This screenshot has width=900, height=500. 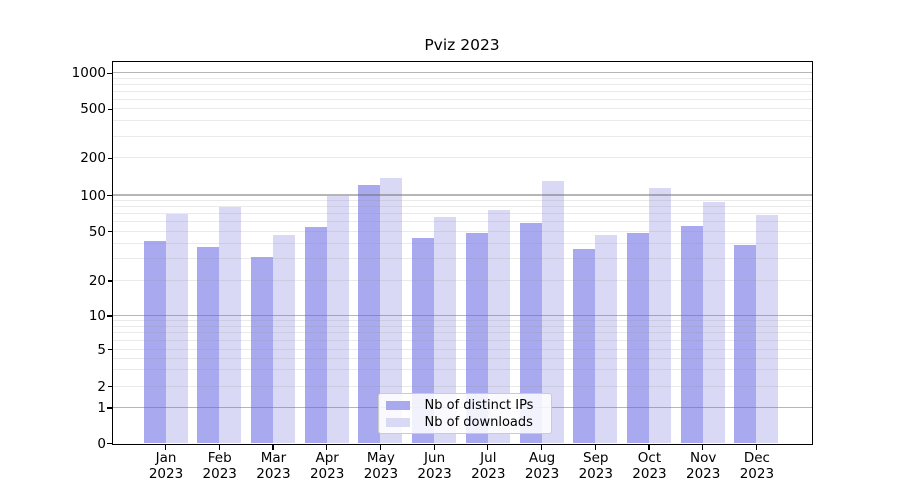 I want to click on legend-swatch-distinct-ips, so click(x=397, y=405).